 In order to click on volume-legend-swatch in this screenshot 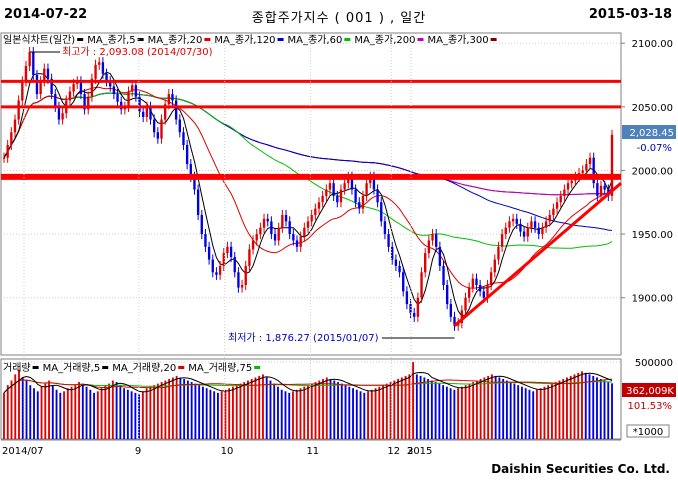, I will do `click(181, 367)`.